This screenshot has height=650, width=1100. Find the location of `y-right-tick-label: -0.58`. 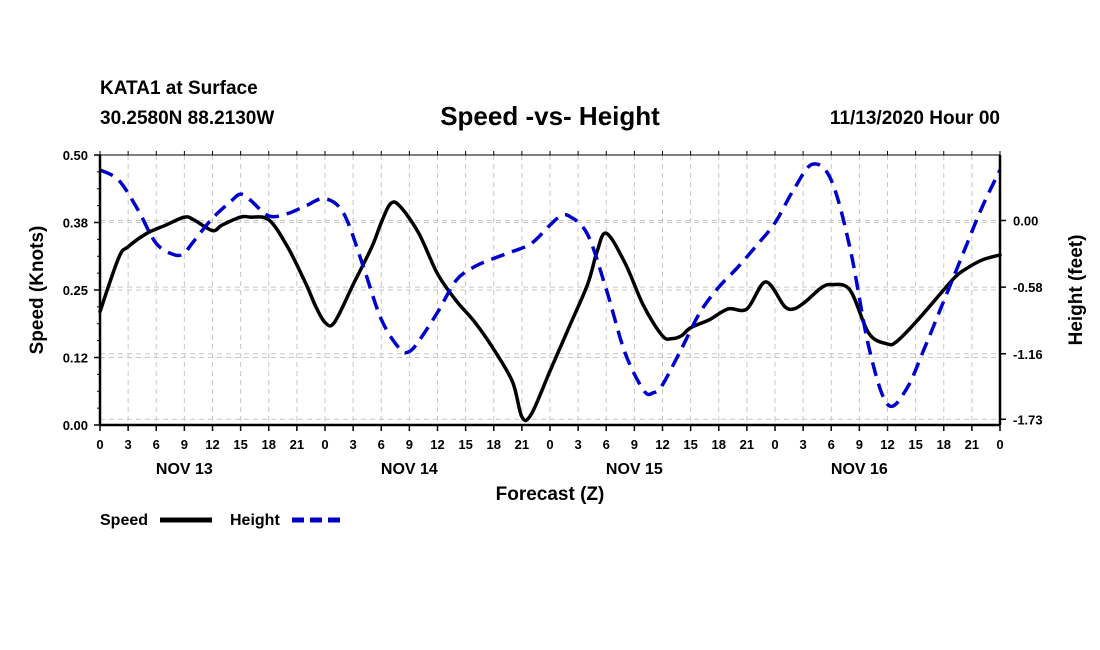

y-right-tick-label: -0.58 is located at coordinates (1028, 287).